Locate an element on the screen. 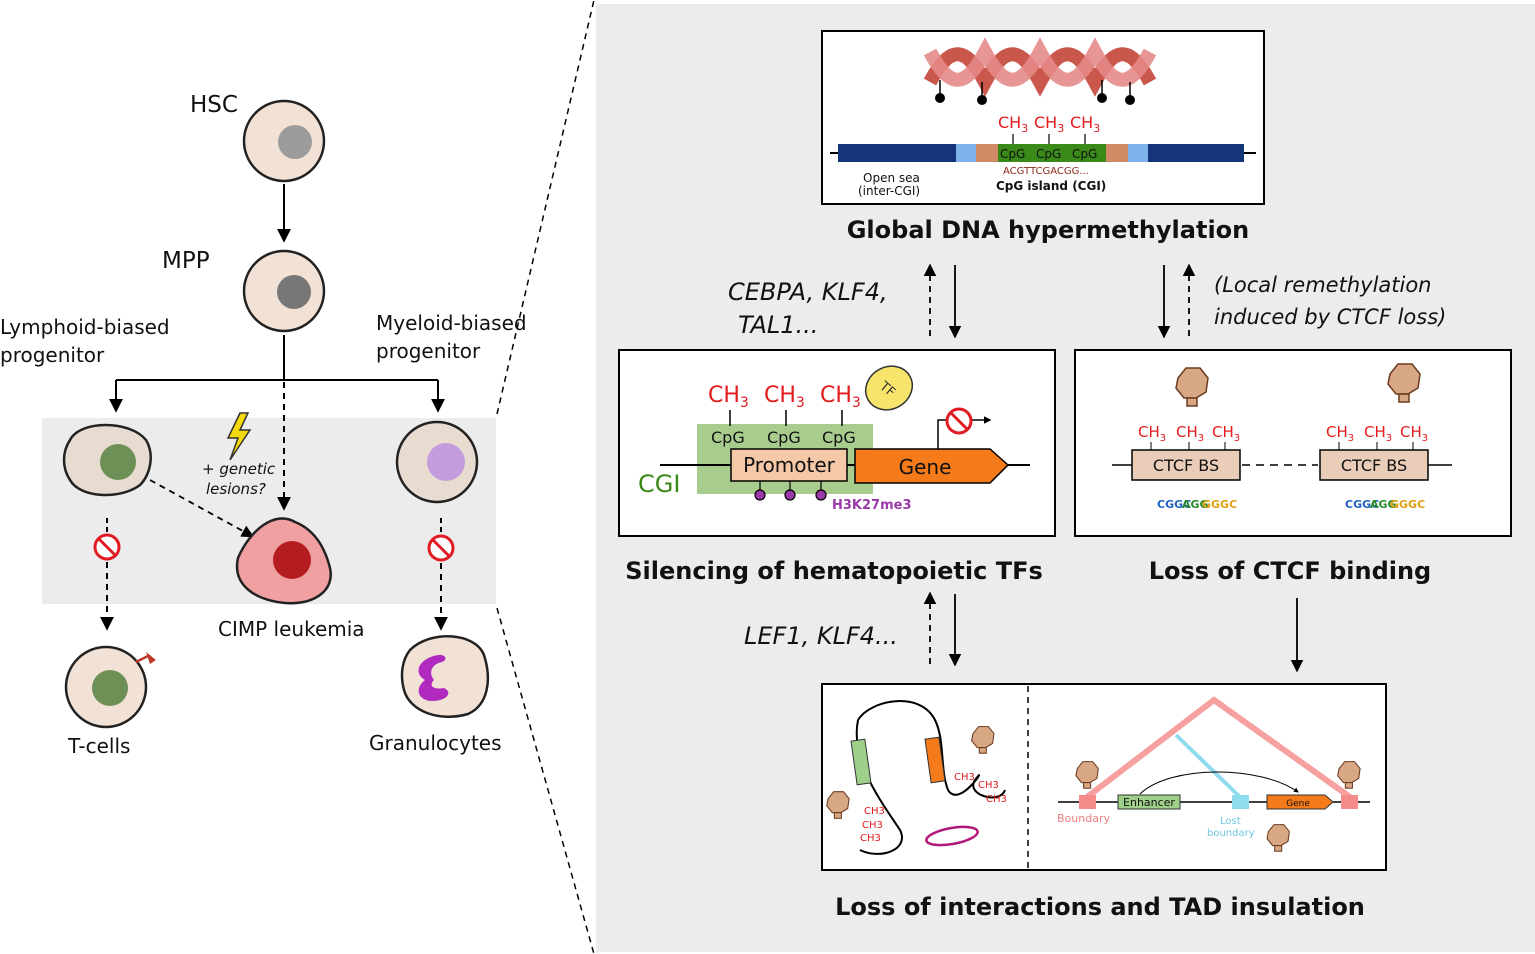 Image resolution: width=1535 pixels, height=954 pixels. svg-text: CpG is located at coordinates (728, 437).